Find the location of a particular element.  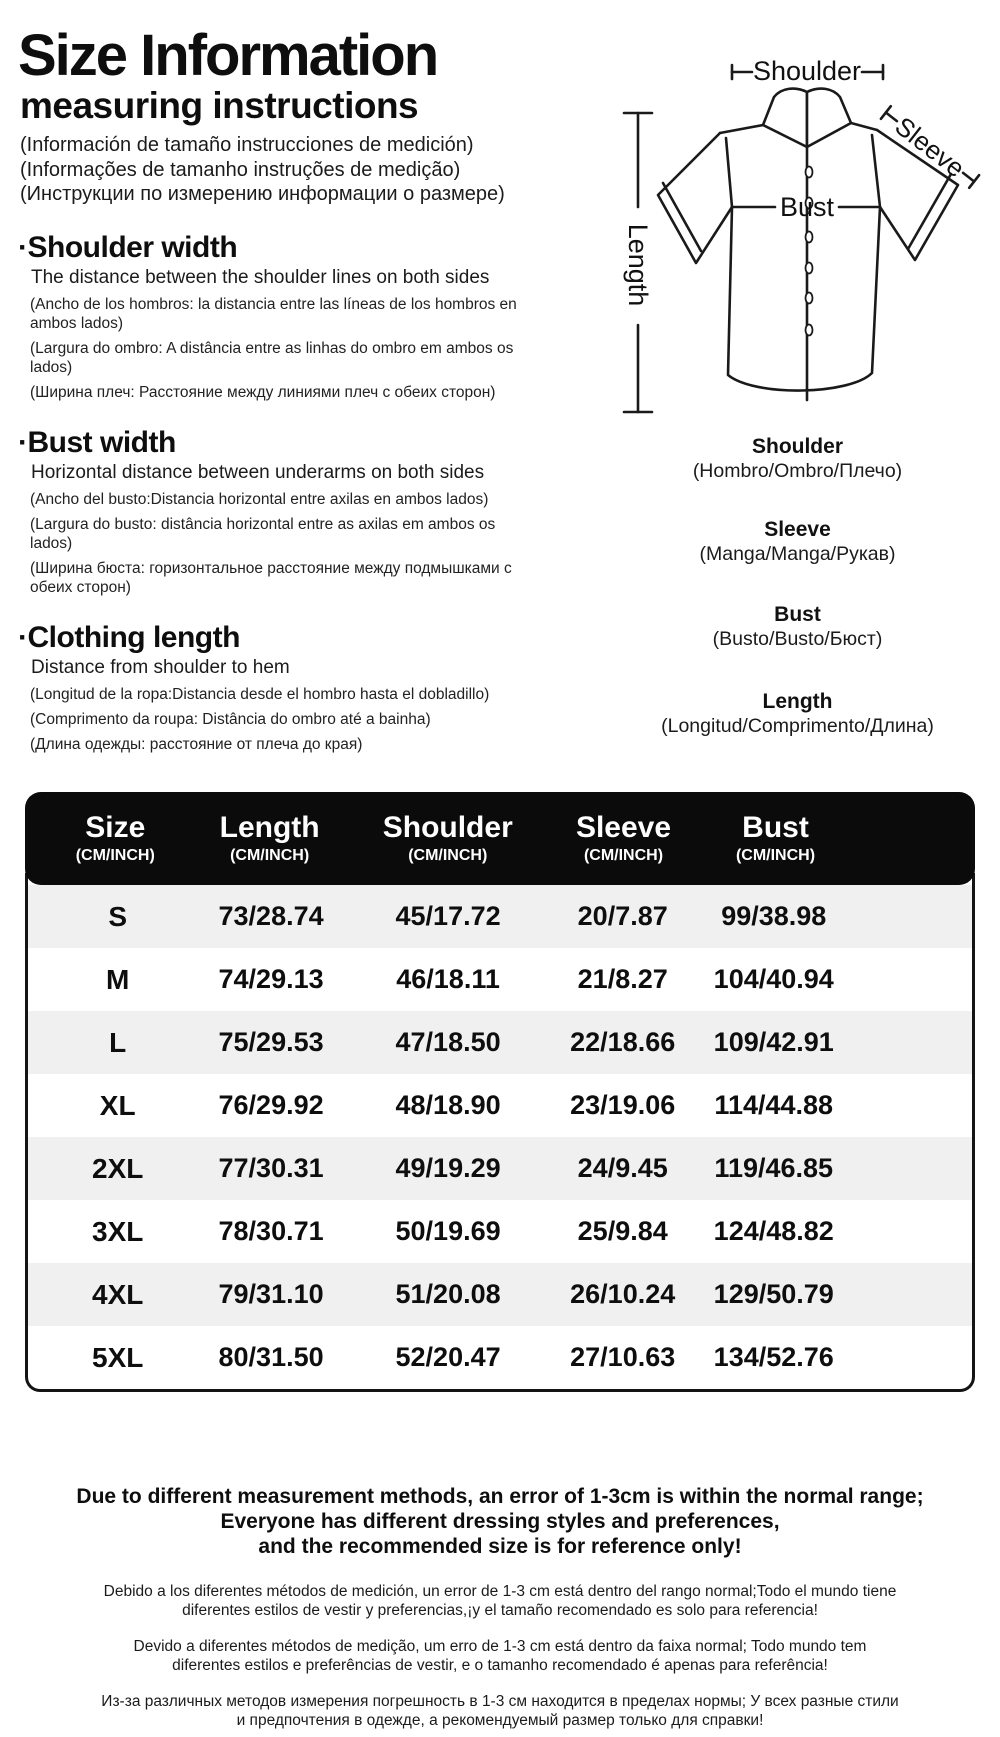

column-header-sleeve: Sleeve (CM/INCH) is located at coordinates (624, 838).